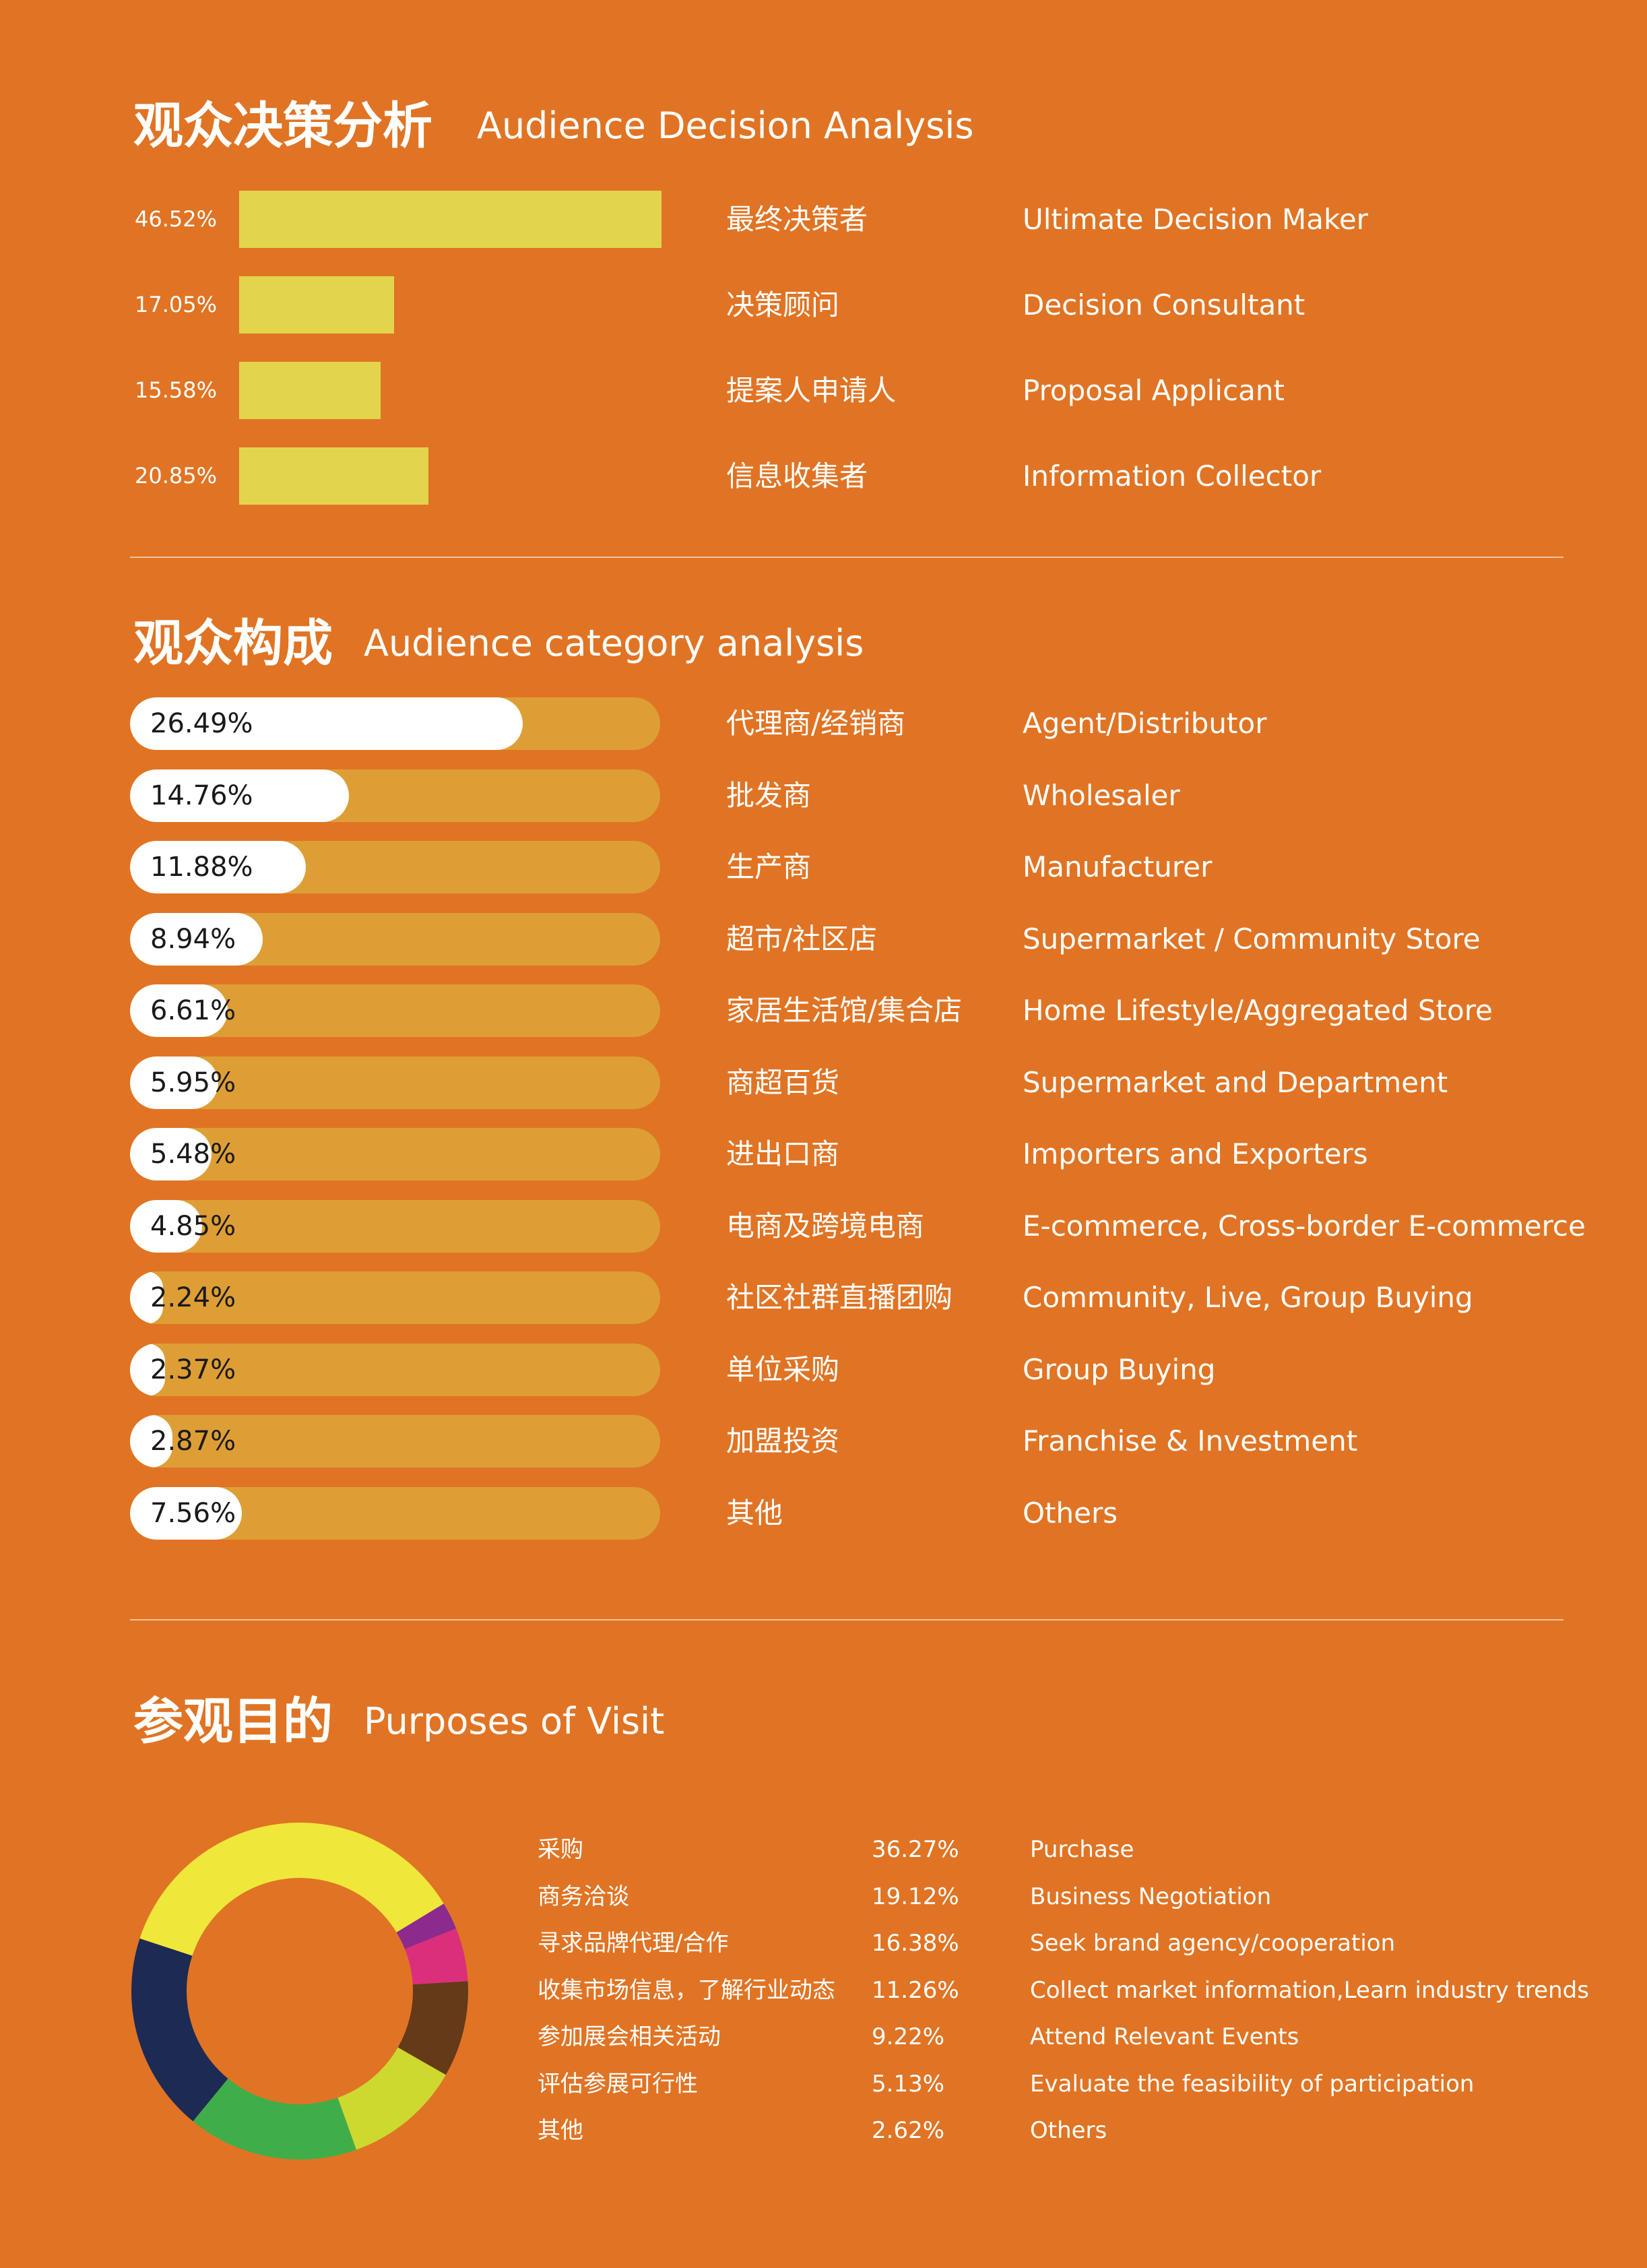  I want to click on purposes-donut-chart, so click(299, 1992).